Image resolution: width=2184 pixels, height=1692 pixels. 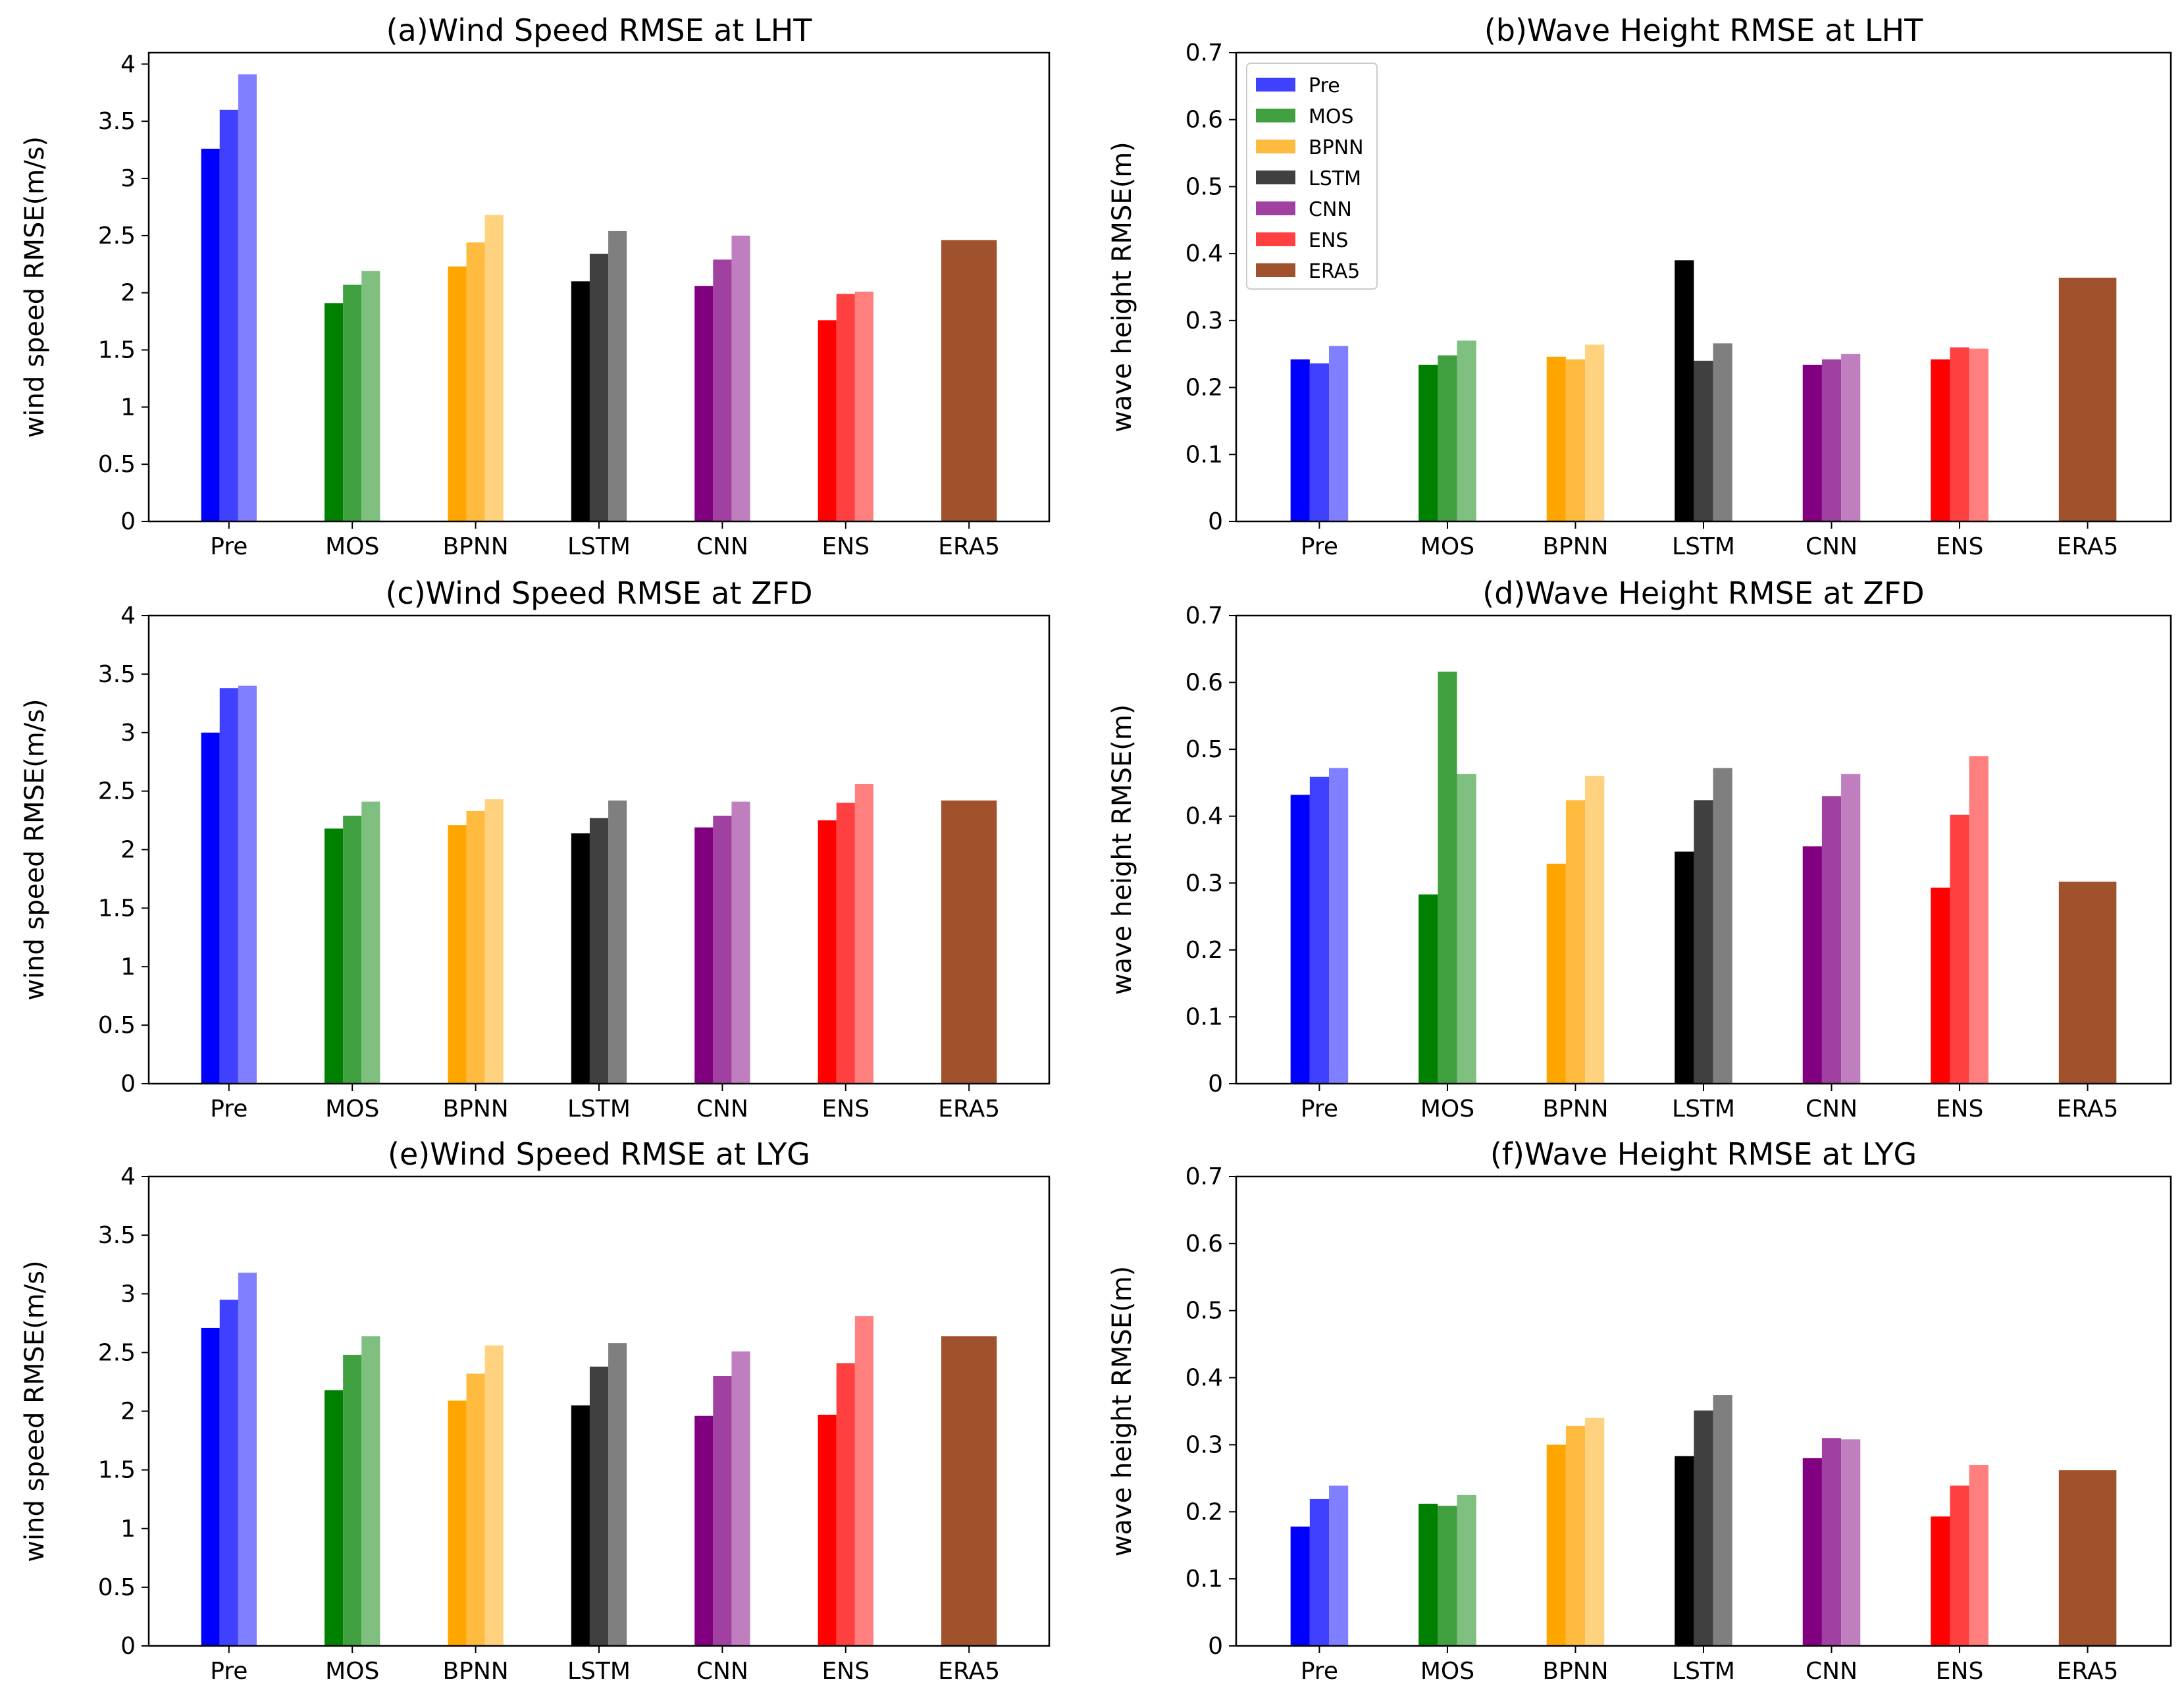 What do you see at coordinates (1330, 209) in the screenshot?
I see `legend-label: CNN` at bounding box center [1330, 209].